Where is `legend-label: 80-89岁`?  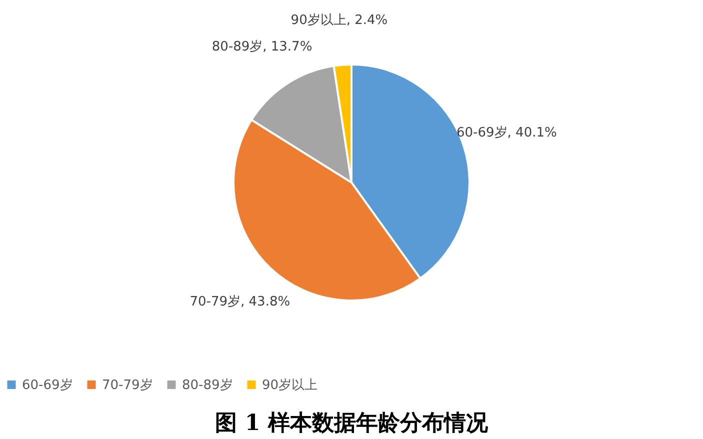 legend-label: 80-89岁 is located at coordinates (207, 385).